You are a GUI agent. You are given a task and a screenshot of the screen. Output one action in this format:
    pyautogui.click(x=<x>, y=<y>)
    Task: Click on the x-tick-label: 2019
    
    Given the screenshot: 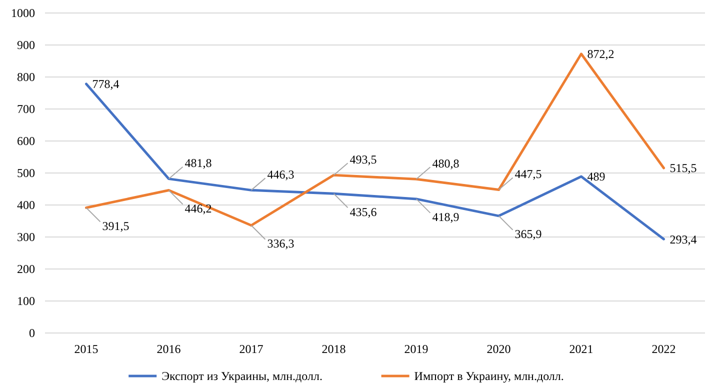 What is the action you would take?
    pyautogui.click(x=416, y=349)
    